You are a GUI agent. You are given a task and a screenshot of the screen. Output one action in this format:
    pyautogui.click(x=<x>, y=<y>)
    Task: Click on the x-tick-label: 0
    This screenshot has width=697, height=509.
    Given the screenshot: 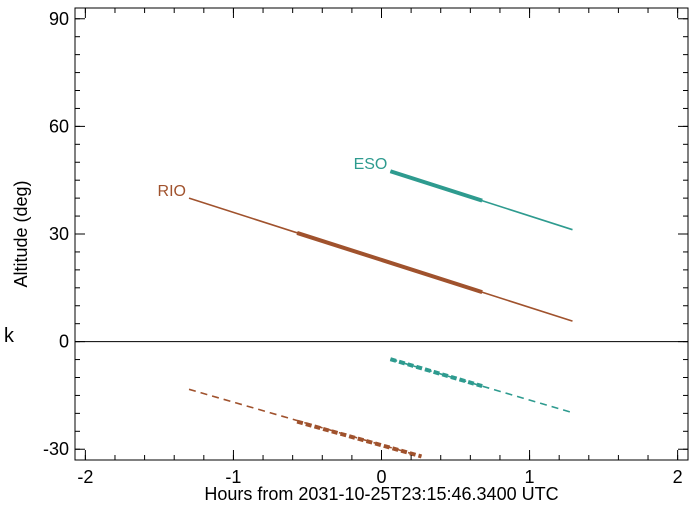 What is the action you would take?
    pyautogui.click(x=381, y=477)
    